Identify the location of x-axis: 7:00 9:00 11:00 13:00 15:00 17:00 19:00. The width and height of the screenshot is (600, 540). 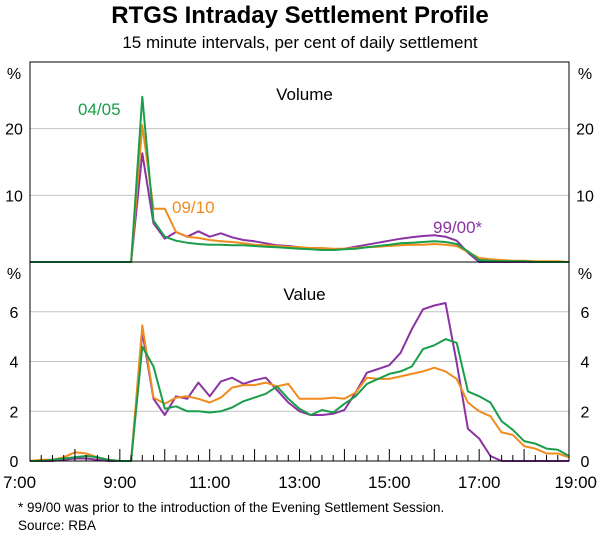
(300, 470).